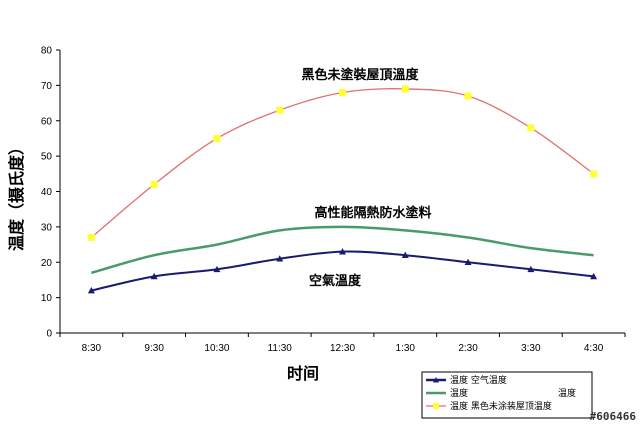 This screenshot has width=640, height=425. I want to click on annotation-roof: 黑色未塗裝屋頂溫度, so click(360, 75).